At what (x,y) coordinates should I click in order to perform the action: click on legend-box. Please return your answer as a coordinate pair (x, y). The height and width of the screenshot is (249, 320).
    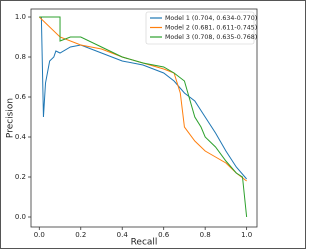
    Looking at the image, I should click on (200, 28).